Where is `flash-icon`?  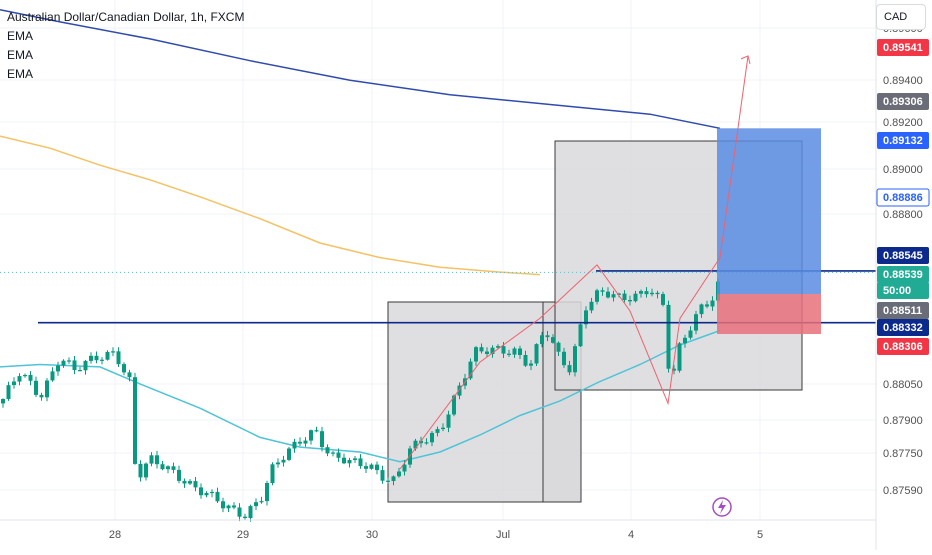 flash-icon is located at coordinates (722, 507).